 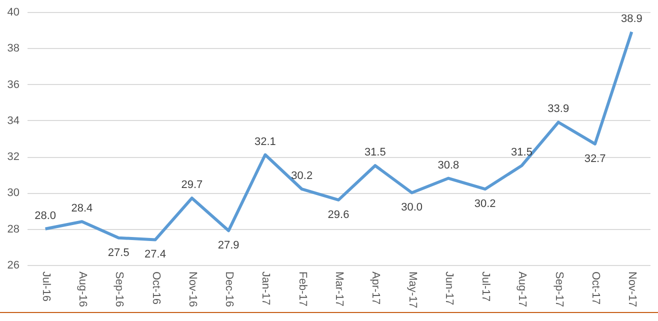 What do you see at coordinates (229, 289) in the screenshot?
I see `x-tick-label: Dec-16` at bounding box center [229, 289].